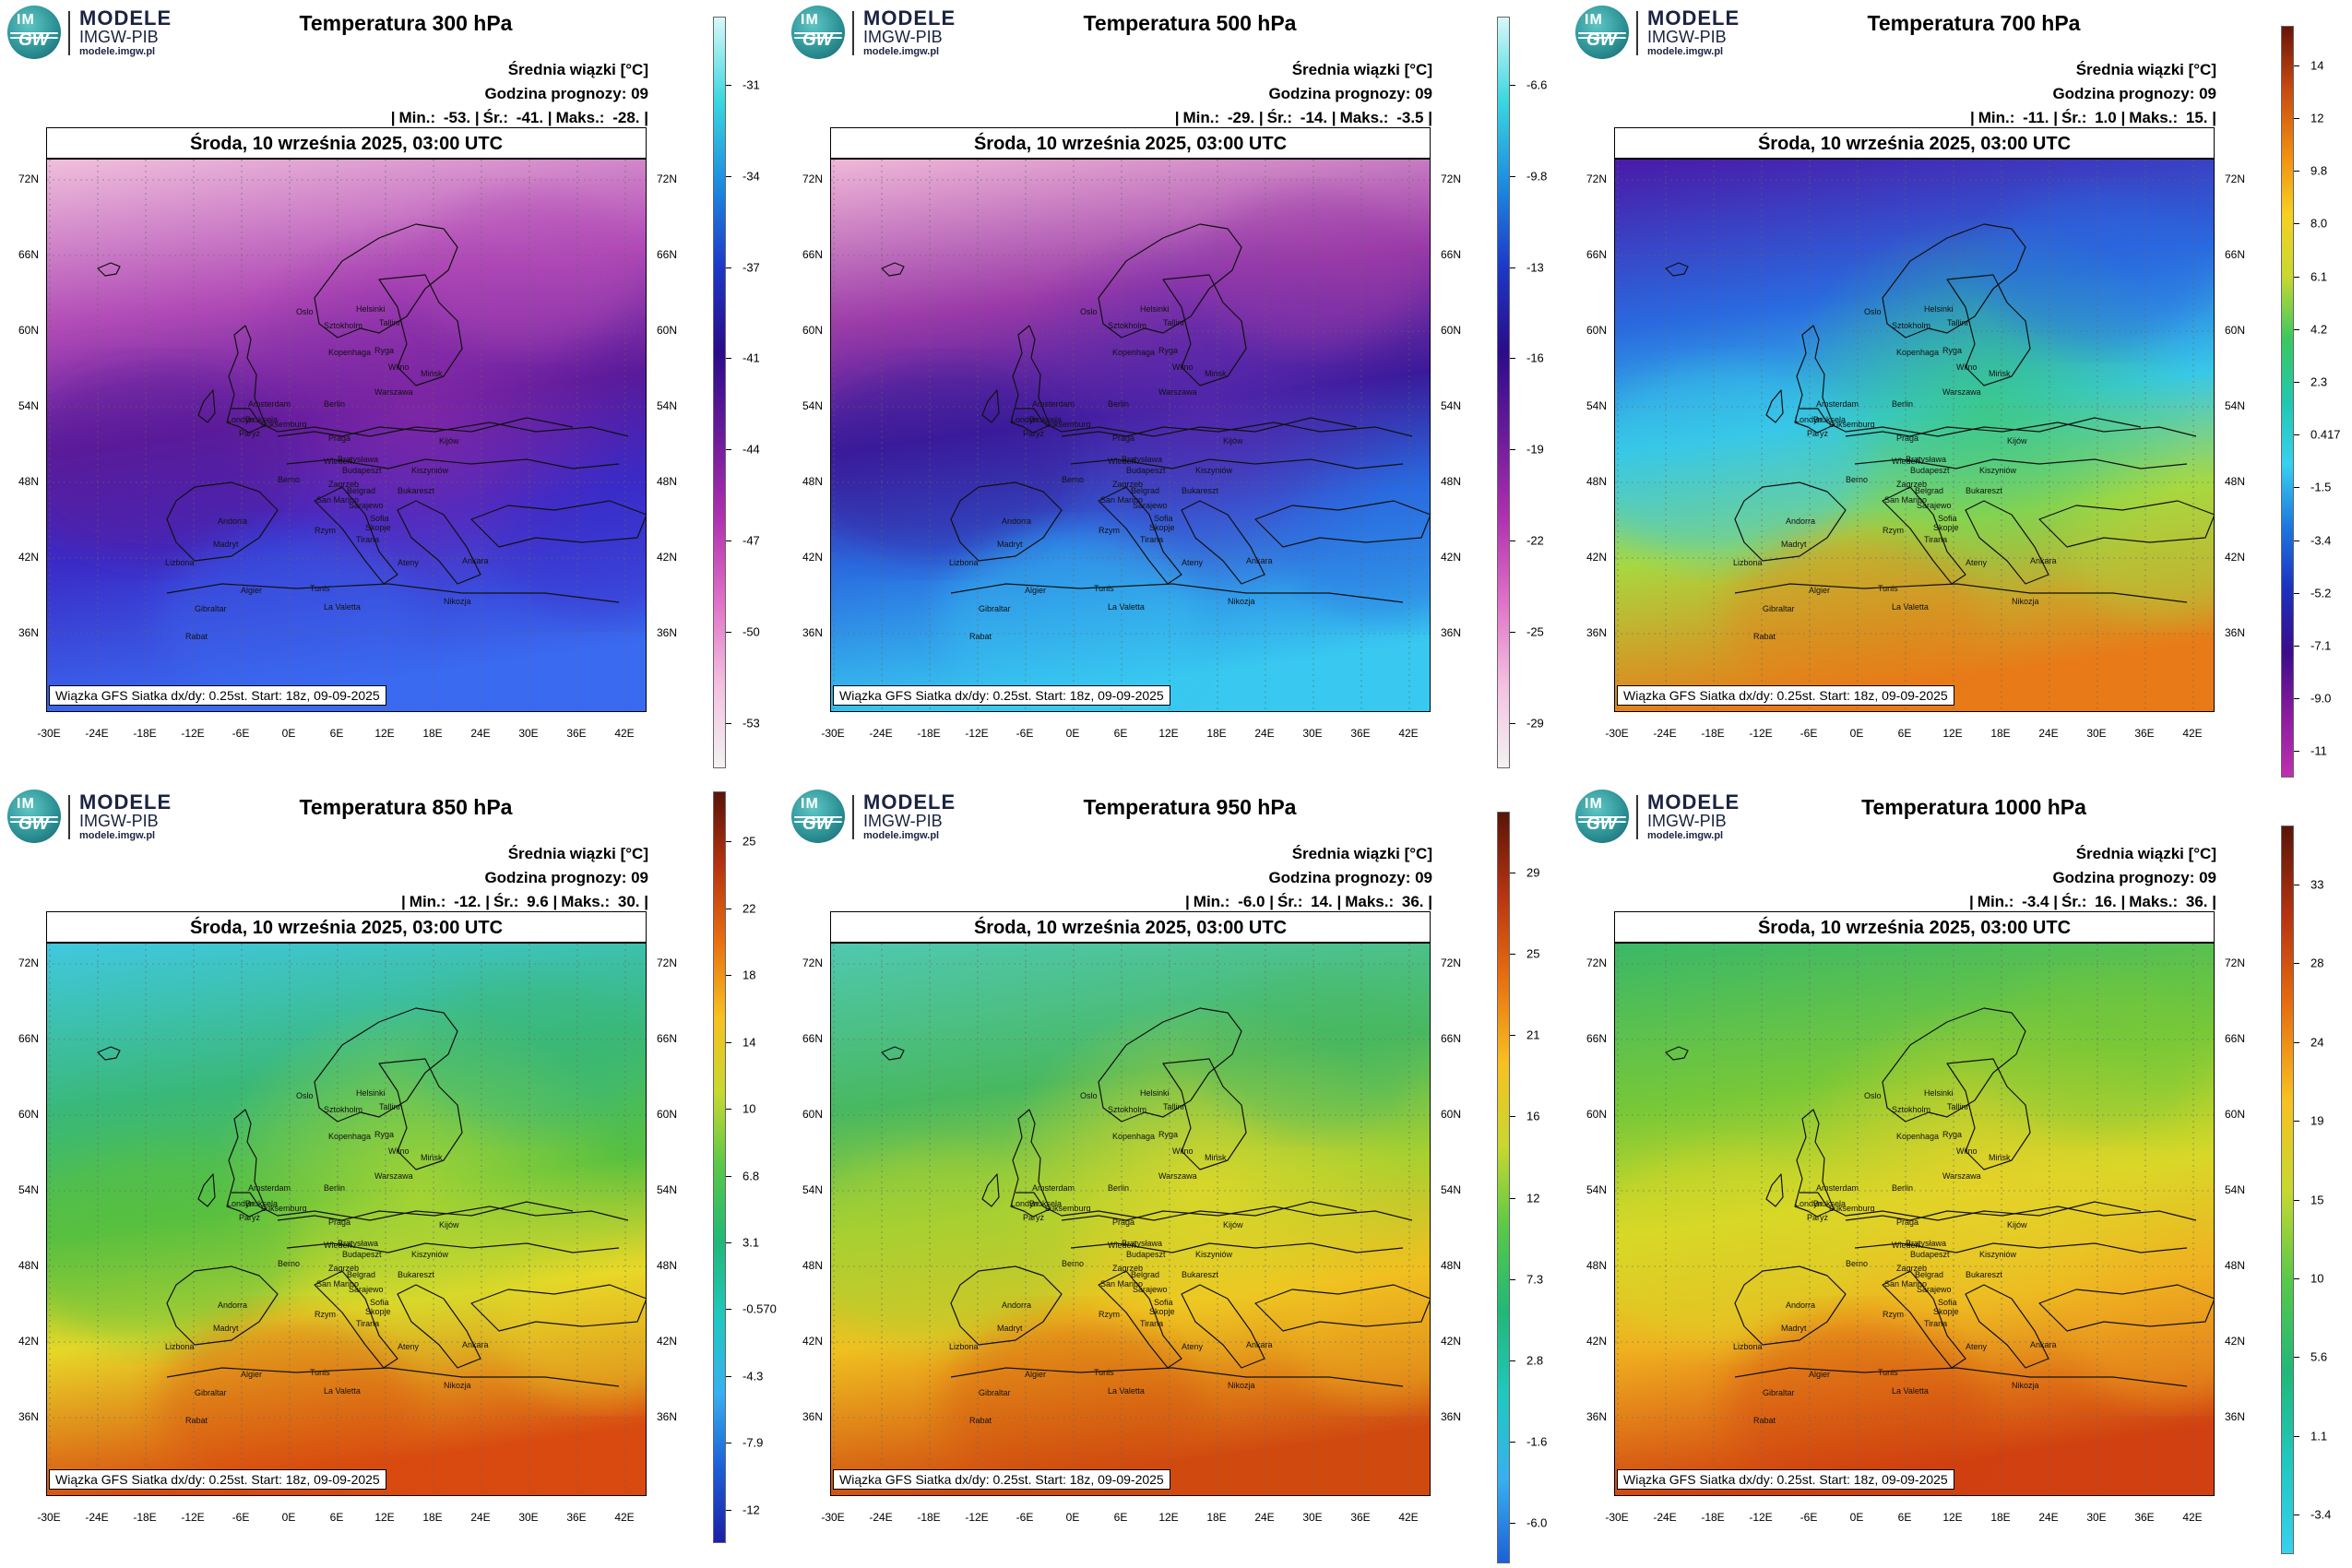  What do you see at coordinates (1025, 1203) in the screenshot?
I see `city-label: Londyn` at bounding box center [1025, 1203].